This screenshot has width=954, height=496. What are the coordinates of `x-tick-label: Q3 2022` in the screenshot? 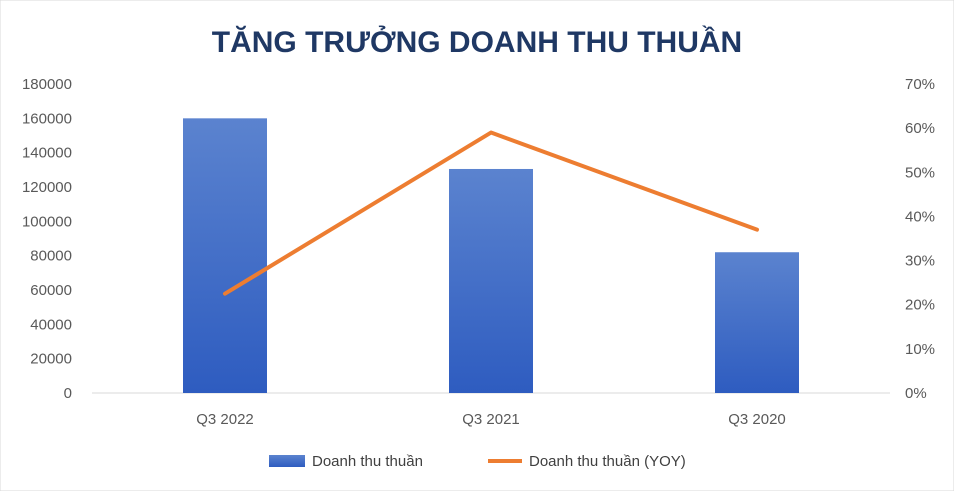 It's located at (225, 419).